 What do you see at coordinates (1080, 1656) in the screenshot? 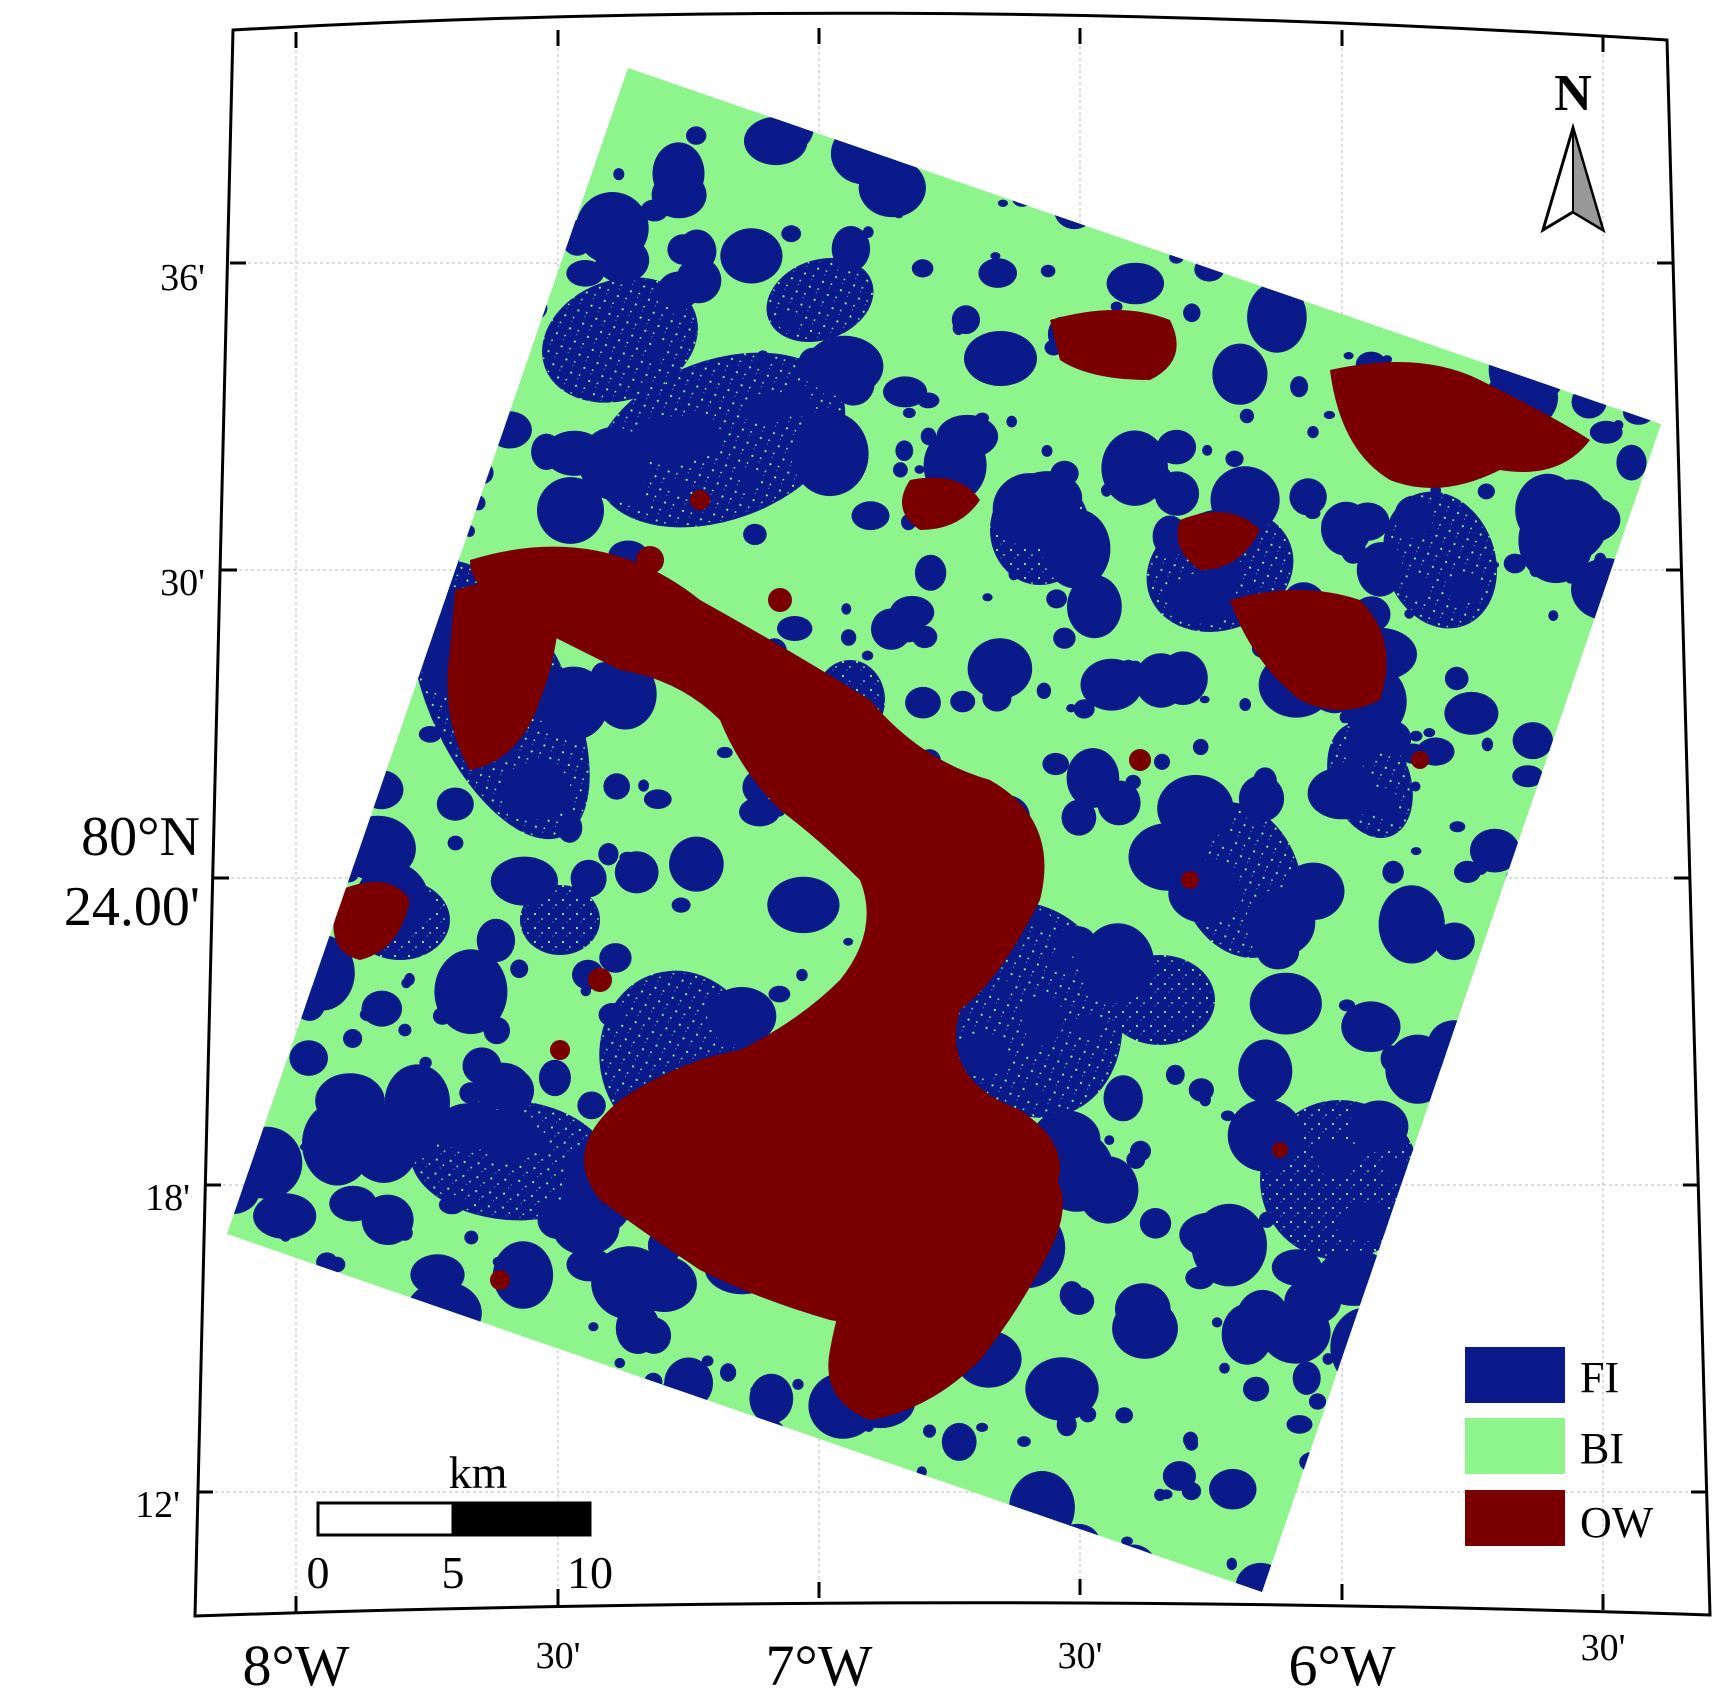
I see `lon-label-6-30w: 30'` at bounding box center [1080, 1656].